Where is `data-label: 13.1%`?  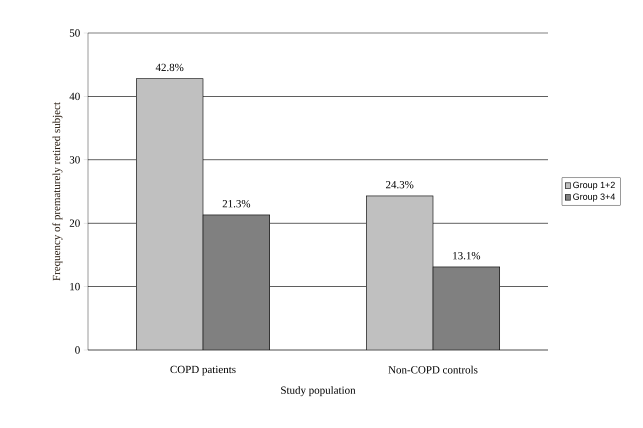
data-label: 13.1% is located at coordinates (466, 256).